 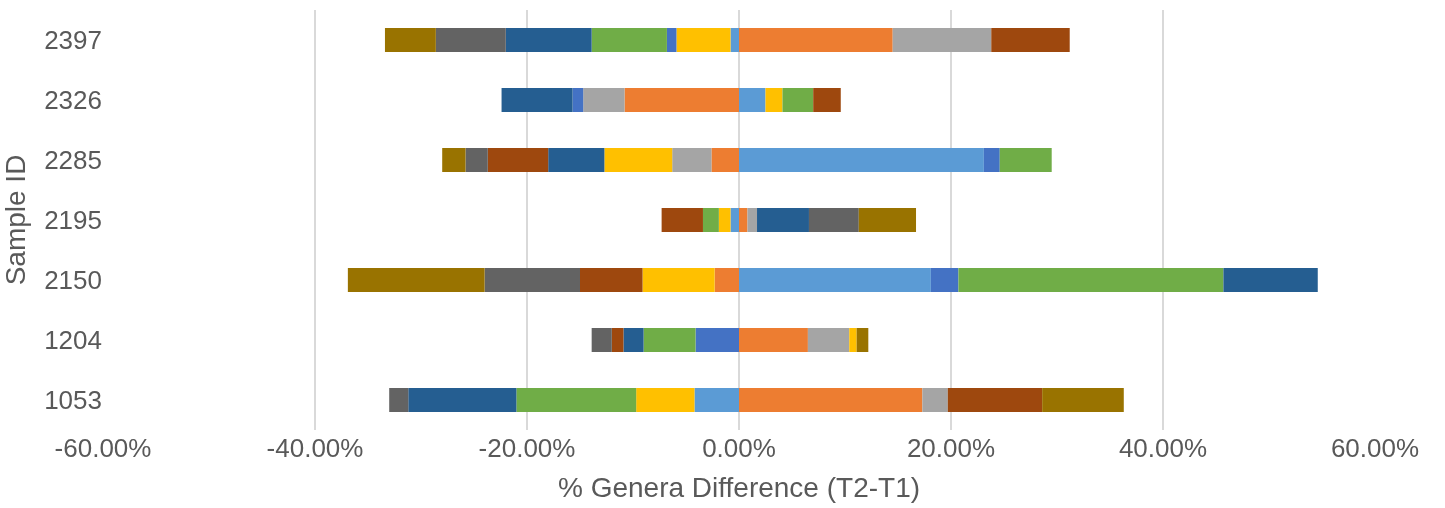 I want to click on x-axis-title: % Genera Difference (T2-T1), so click(x=739, y=488).